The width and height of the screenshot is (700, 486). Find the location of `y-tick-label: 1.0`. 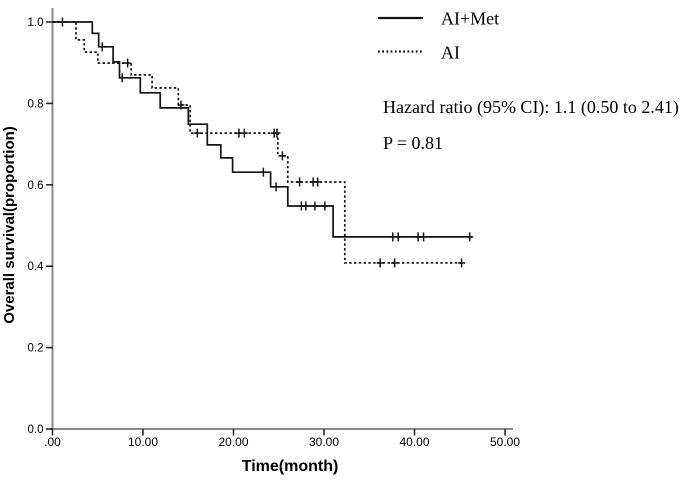

y-tick-label: 1.0 is located at coordinates (36, 23).